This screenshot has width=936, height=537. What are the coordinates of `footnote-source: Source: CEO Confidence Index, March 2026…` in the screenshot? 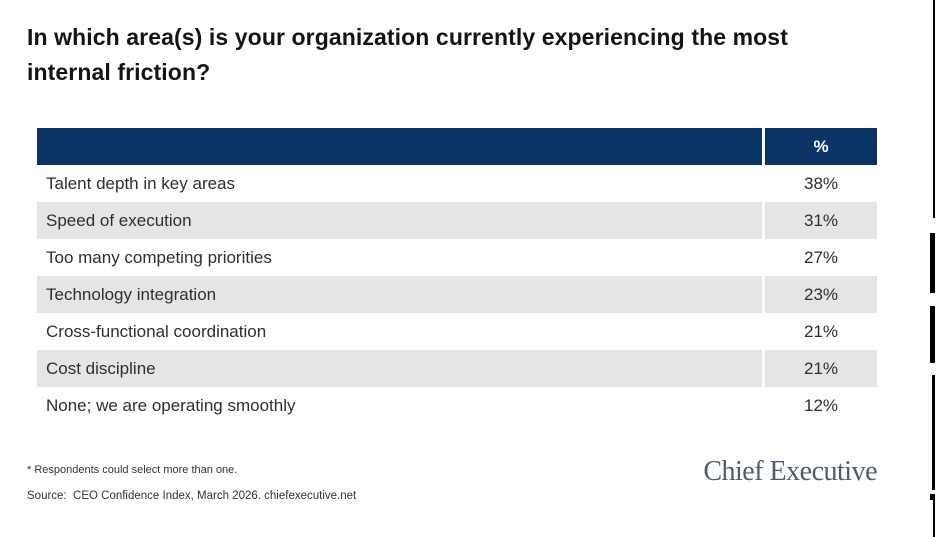 It's located at (192, 496).